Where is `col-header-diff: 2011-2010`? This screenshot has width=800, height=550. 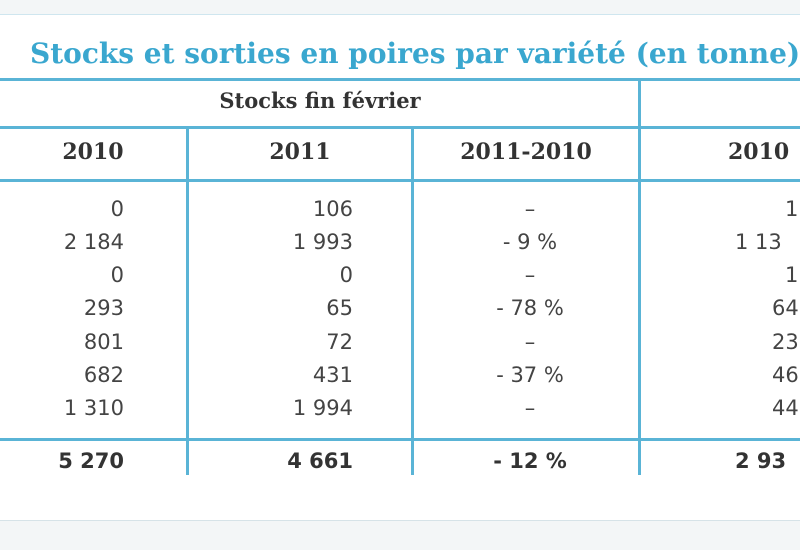 col-header-diff: 2011-2010 is located at coordinates (526, 152).